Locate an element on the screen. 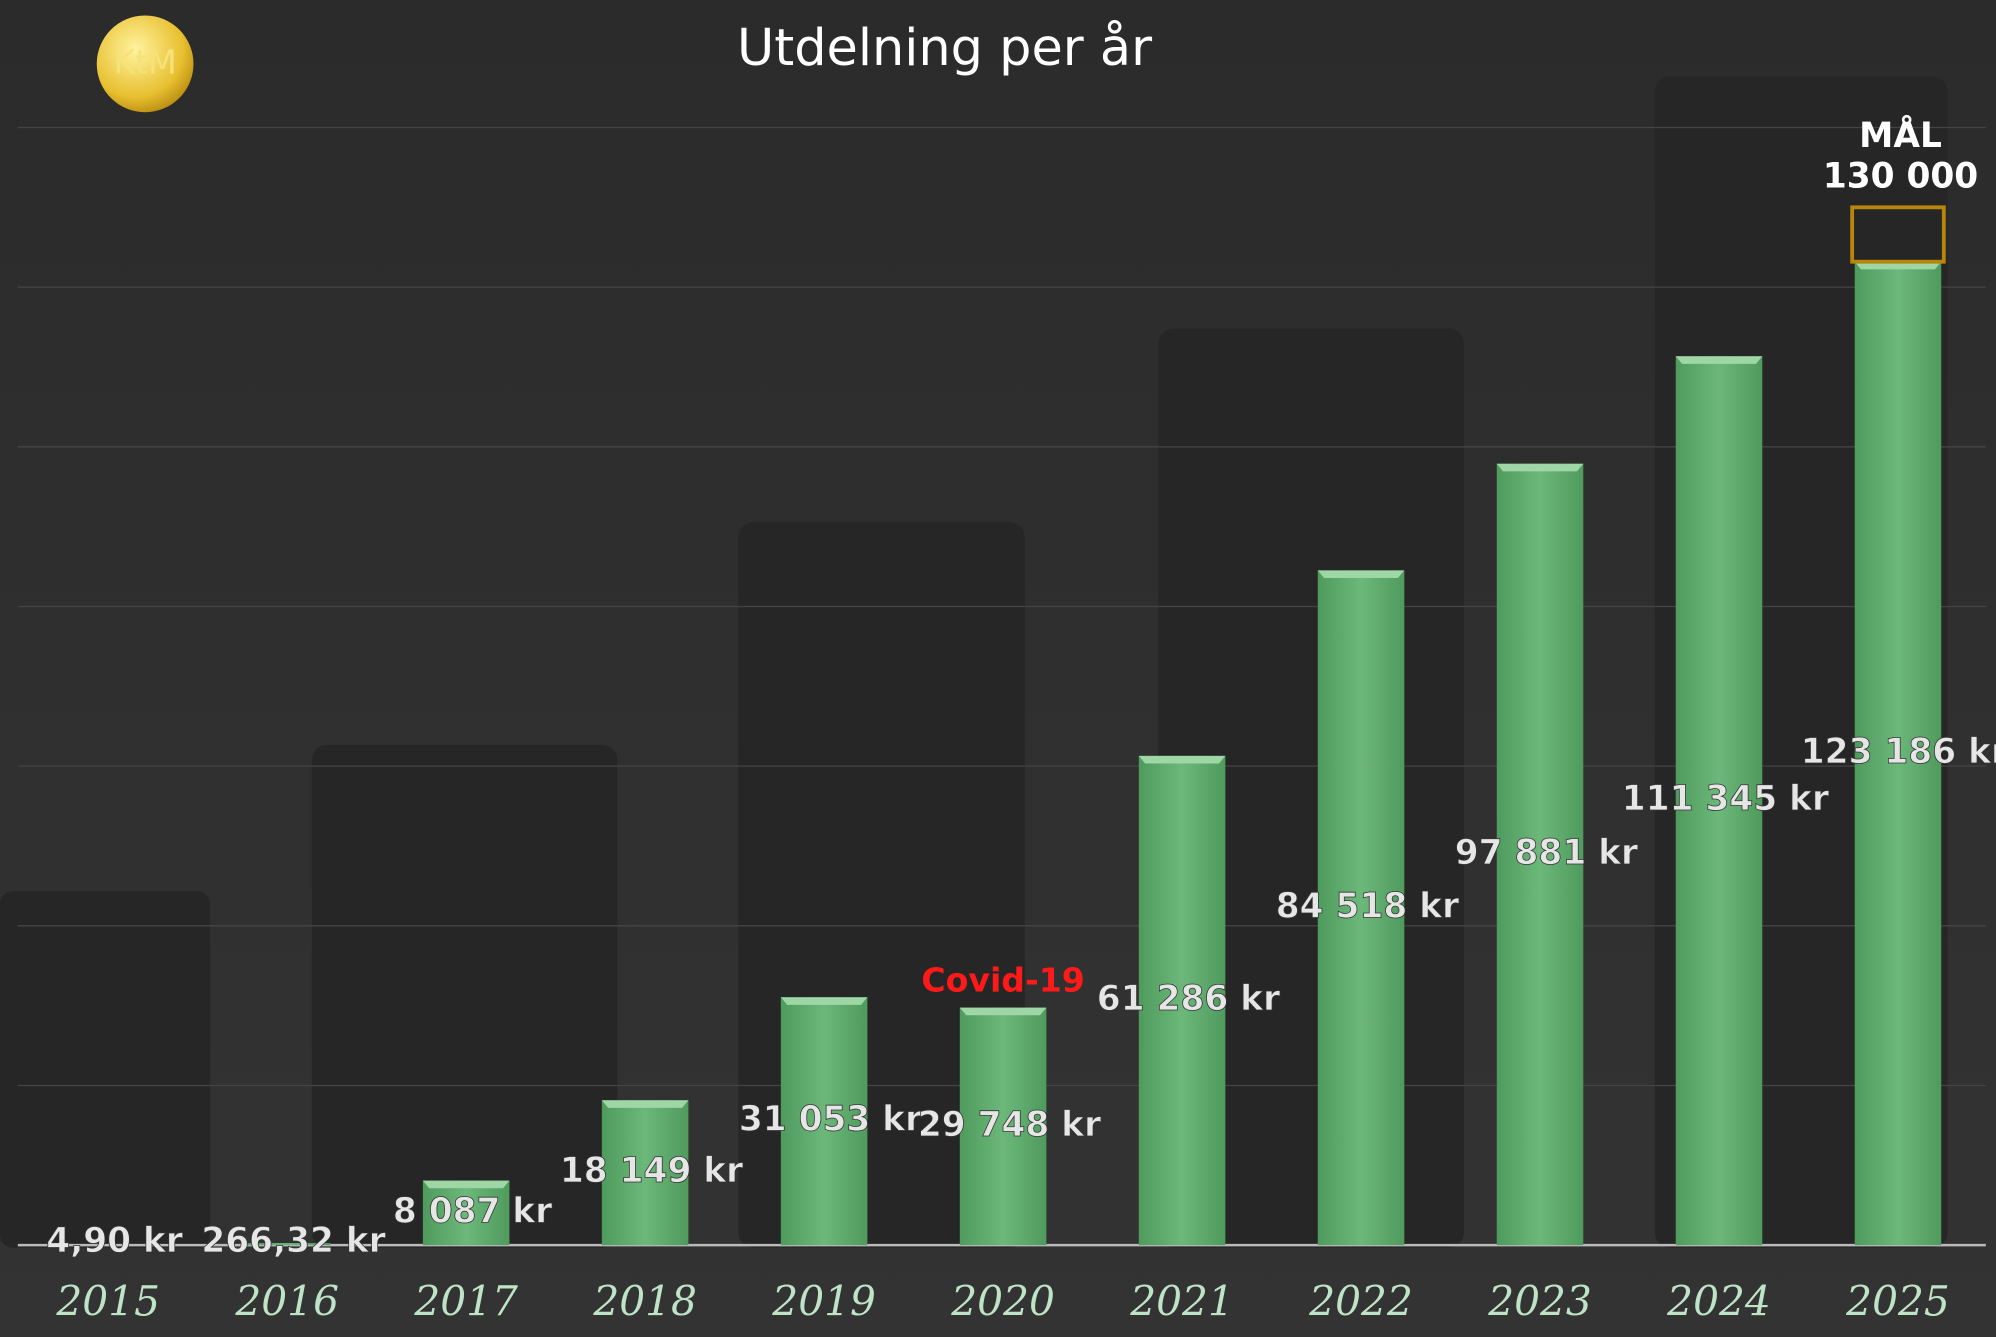 This screenshot has height=1337, width=1996. goal-label: MÅL is located at coordinates (1900, 135).